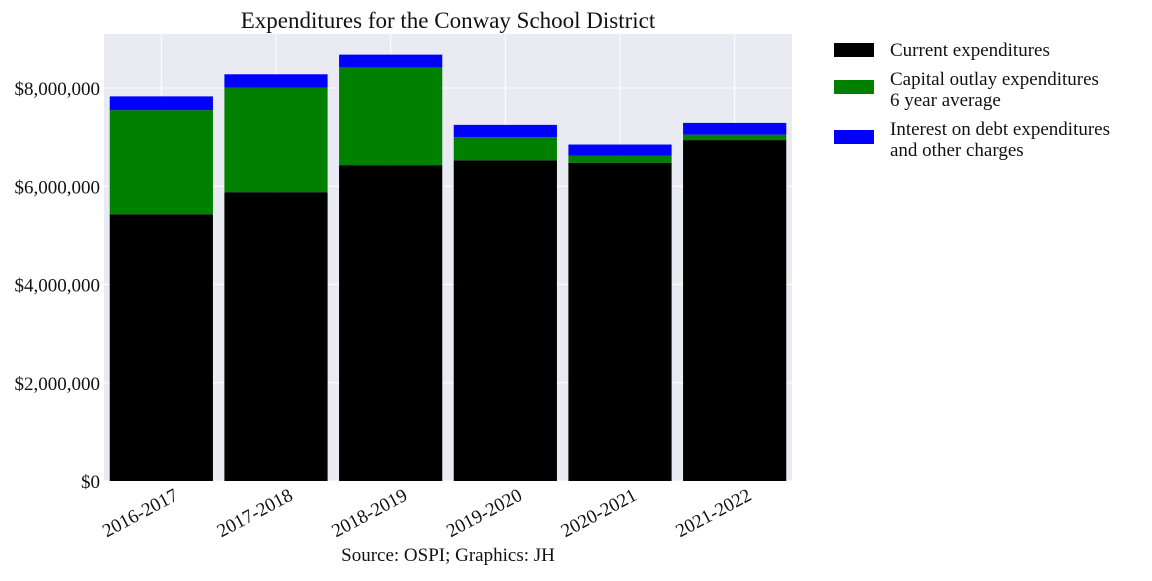 This screenshot has height=581, width=1152. What do you see at coordinates (369, 513) in the screenshot?
I see `x-tick-label-2: 2018-2019` at bounding box center [369, 513].